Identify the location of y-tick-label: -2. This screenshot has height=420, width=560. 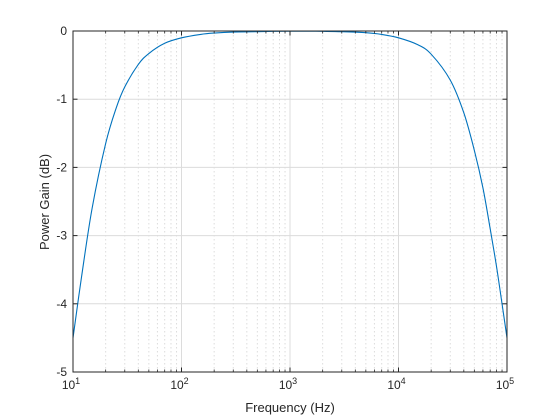
(61, 167).